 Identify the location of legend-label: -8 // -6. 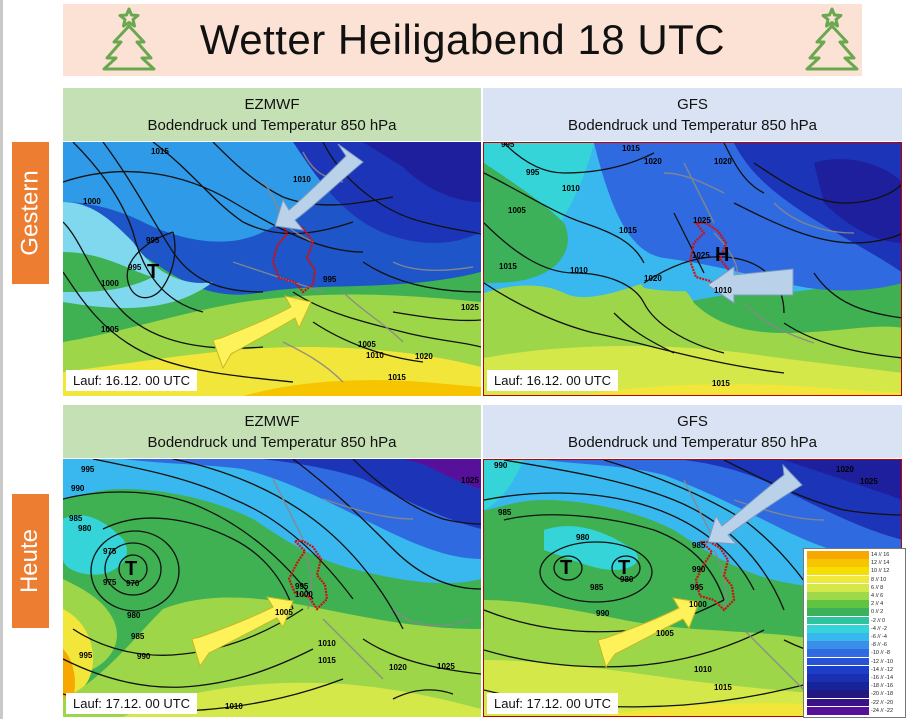
(879, 645).